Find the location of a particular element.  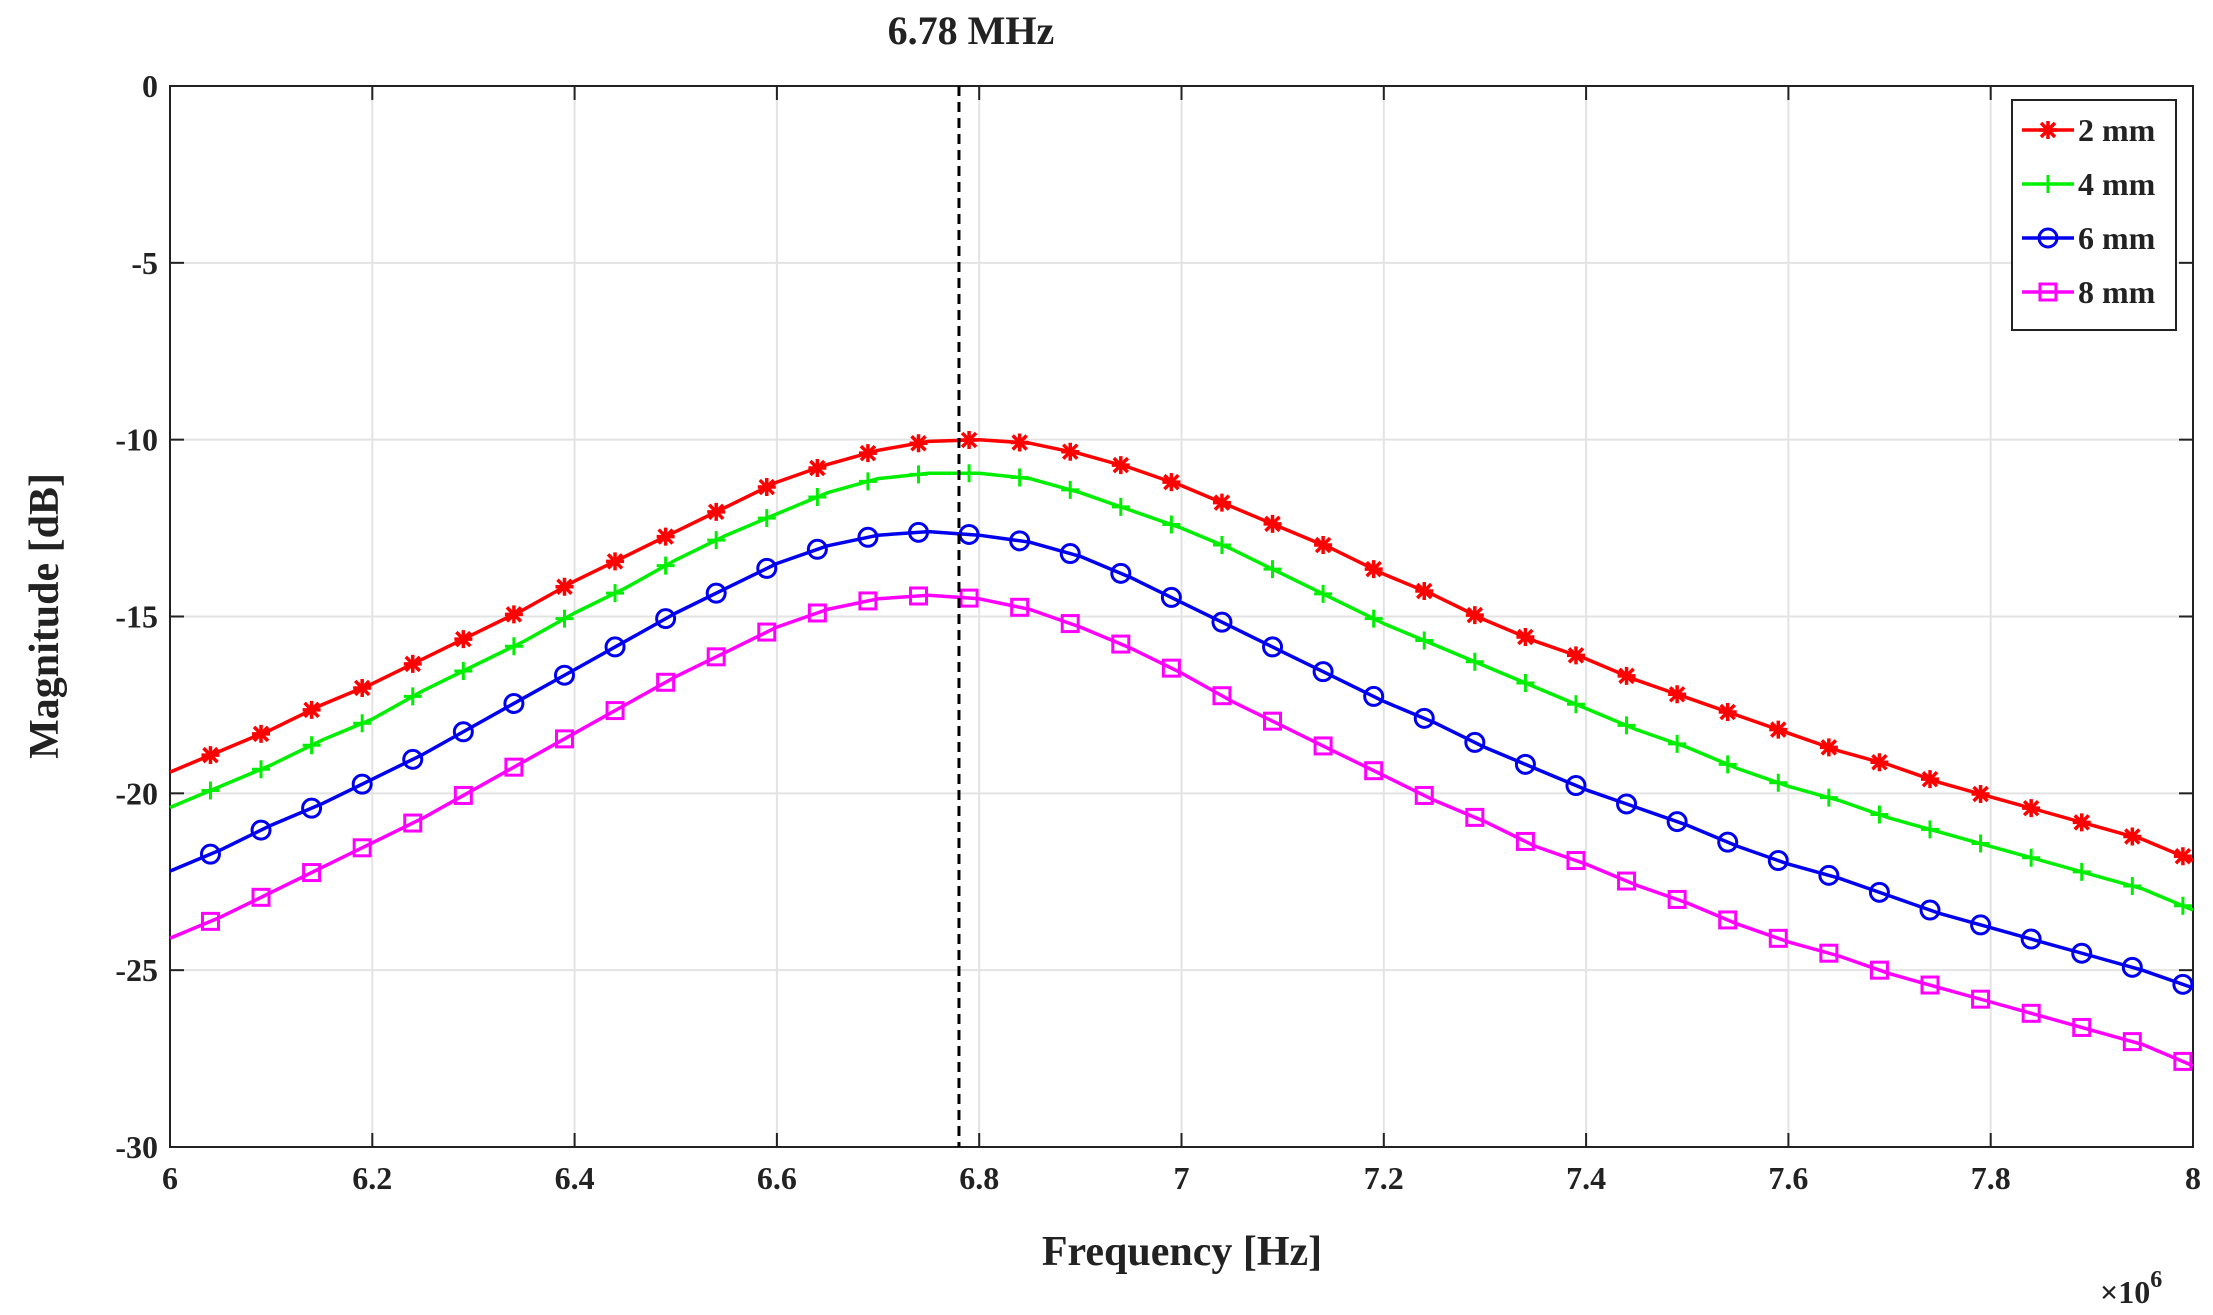

y-tick-label: -10 is located at coordinates (136, 440).